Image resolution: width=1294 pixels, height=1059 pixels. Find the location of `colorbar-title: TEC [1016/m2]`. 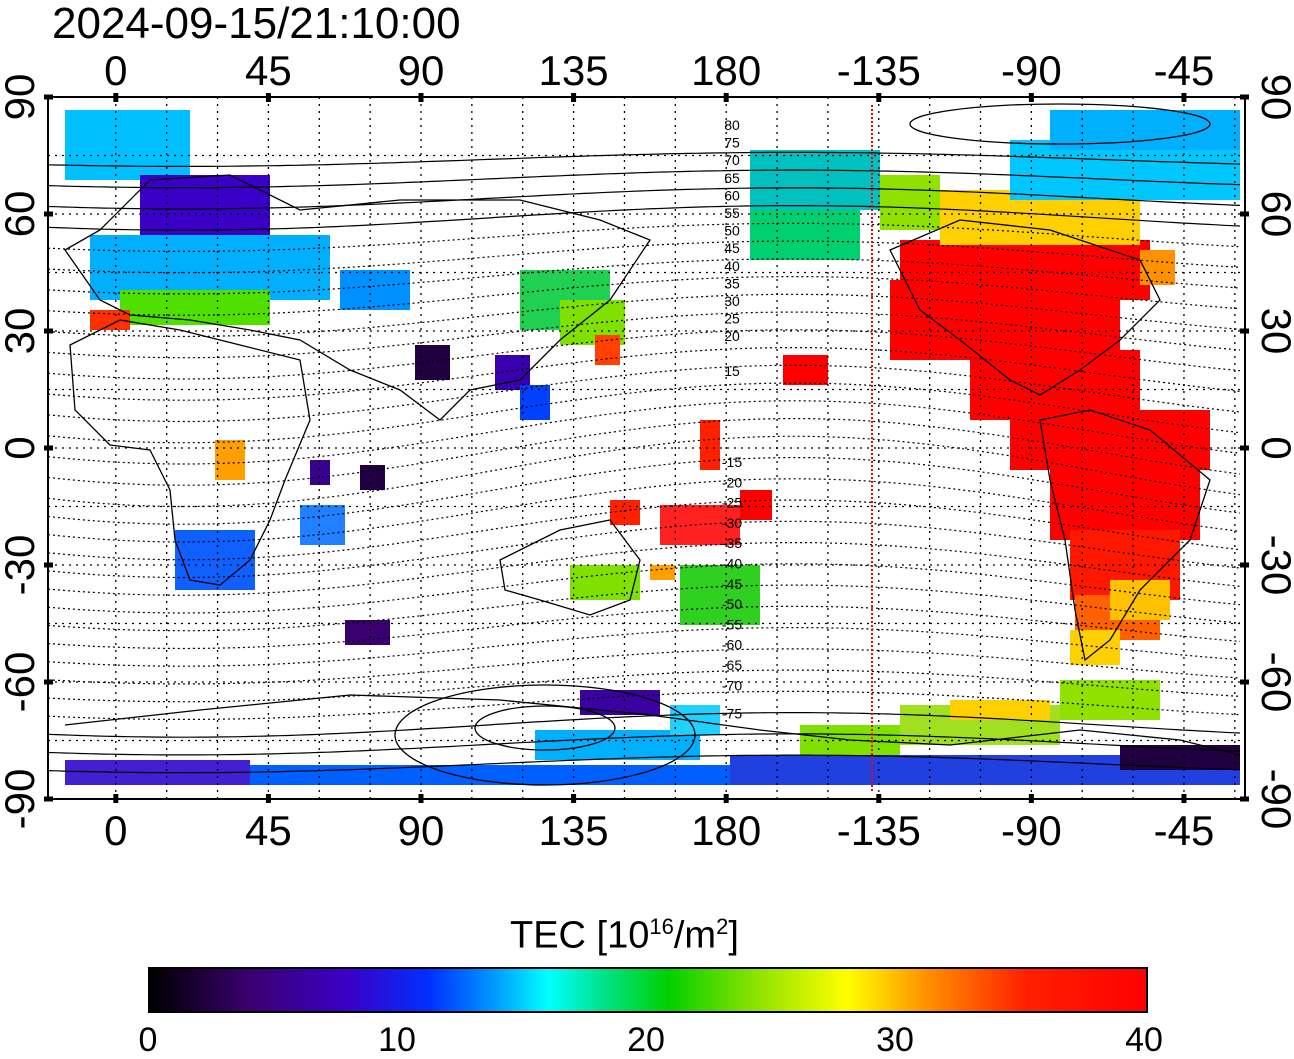

colorbar-title: TEC [1016/m2] is located at coordinates (624, 931).